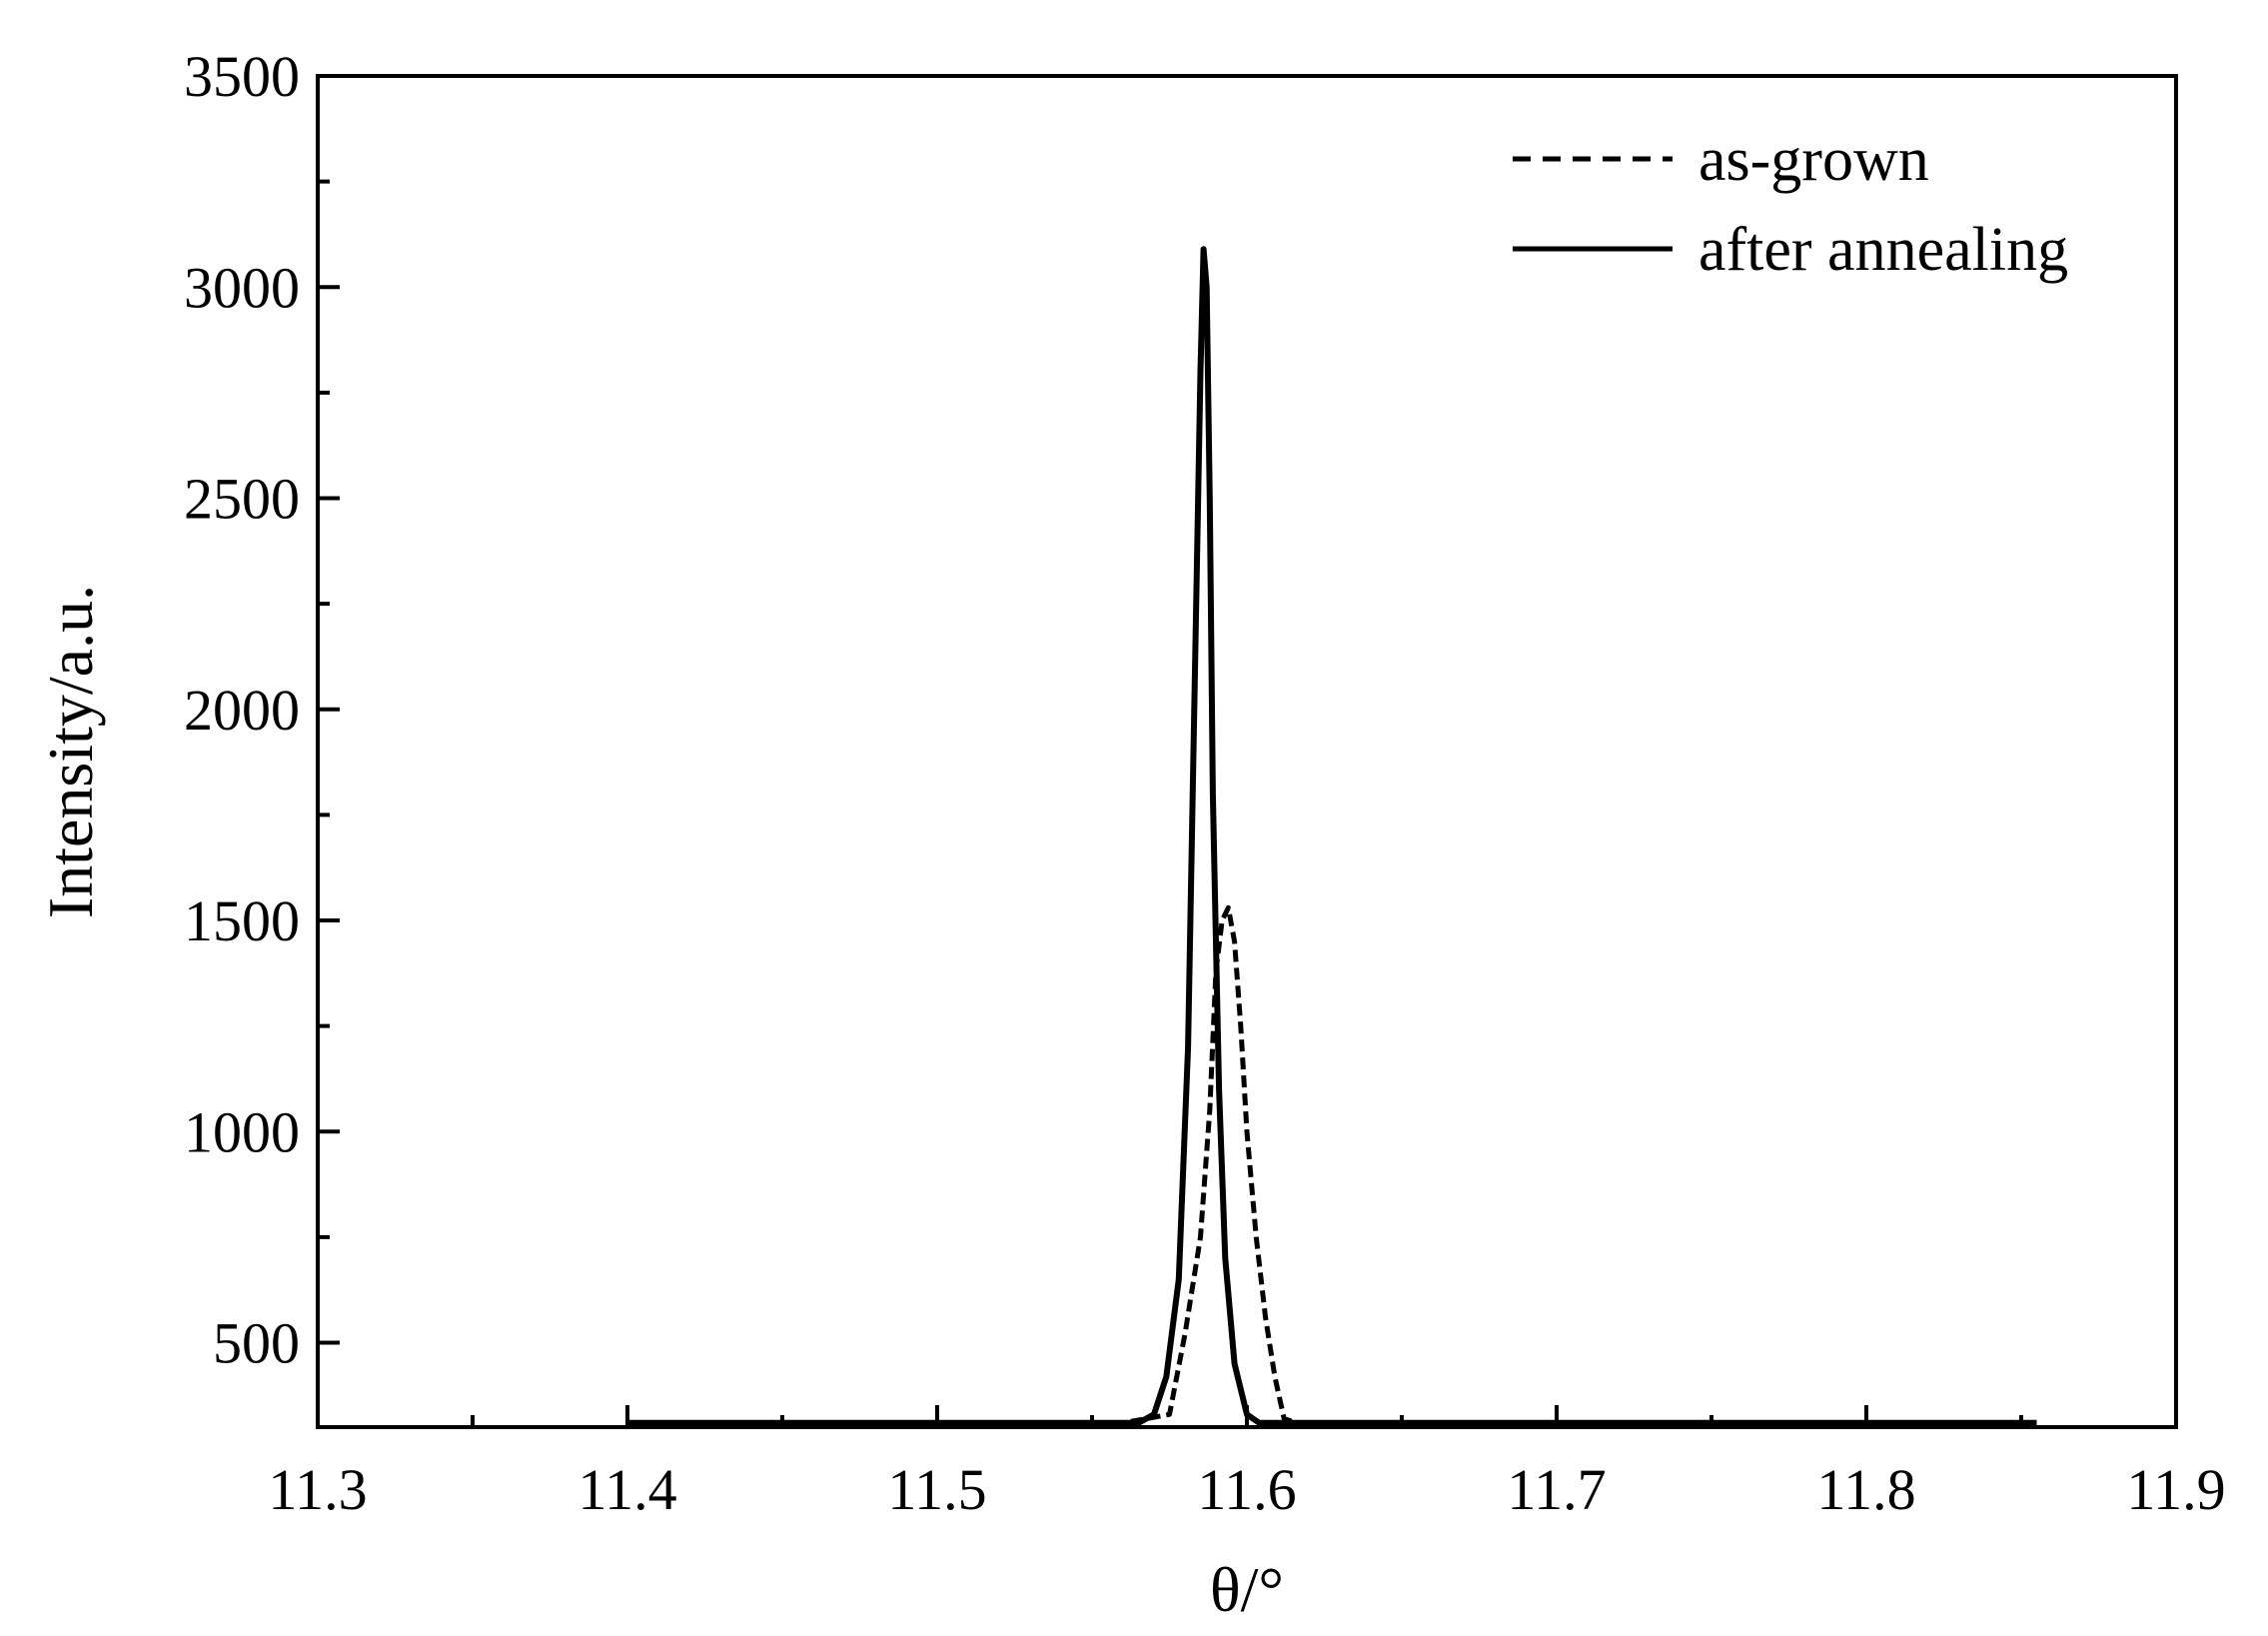  What do you see at coordinates (2175, 1490) in the screenshot?
I see `x-tick-label: 11.9` at bounding box center [2175, 1490].